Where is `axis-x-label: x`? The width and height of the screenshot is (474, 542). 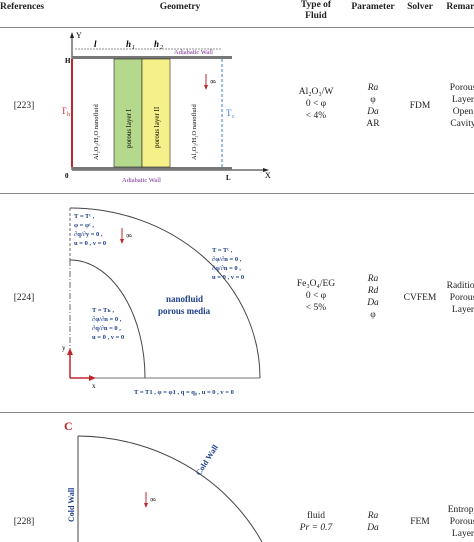
axis-x-label: x is located at coordinates (94, 386).